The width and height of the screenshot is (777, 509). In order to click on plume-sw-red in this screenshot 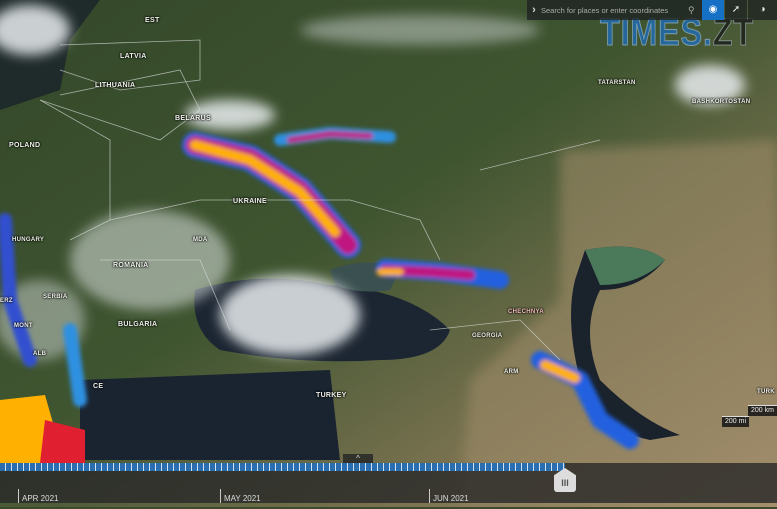, I will do `click(62, 441)`.